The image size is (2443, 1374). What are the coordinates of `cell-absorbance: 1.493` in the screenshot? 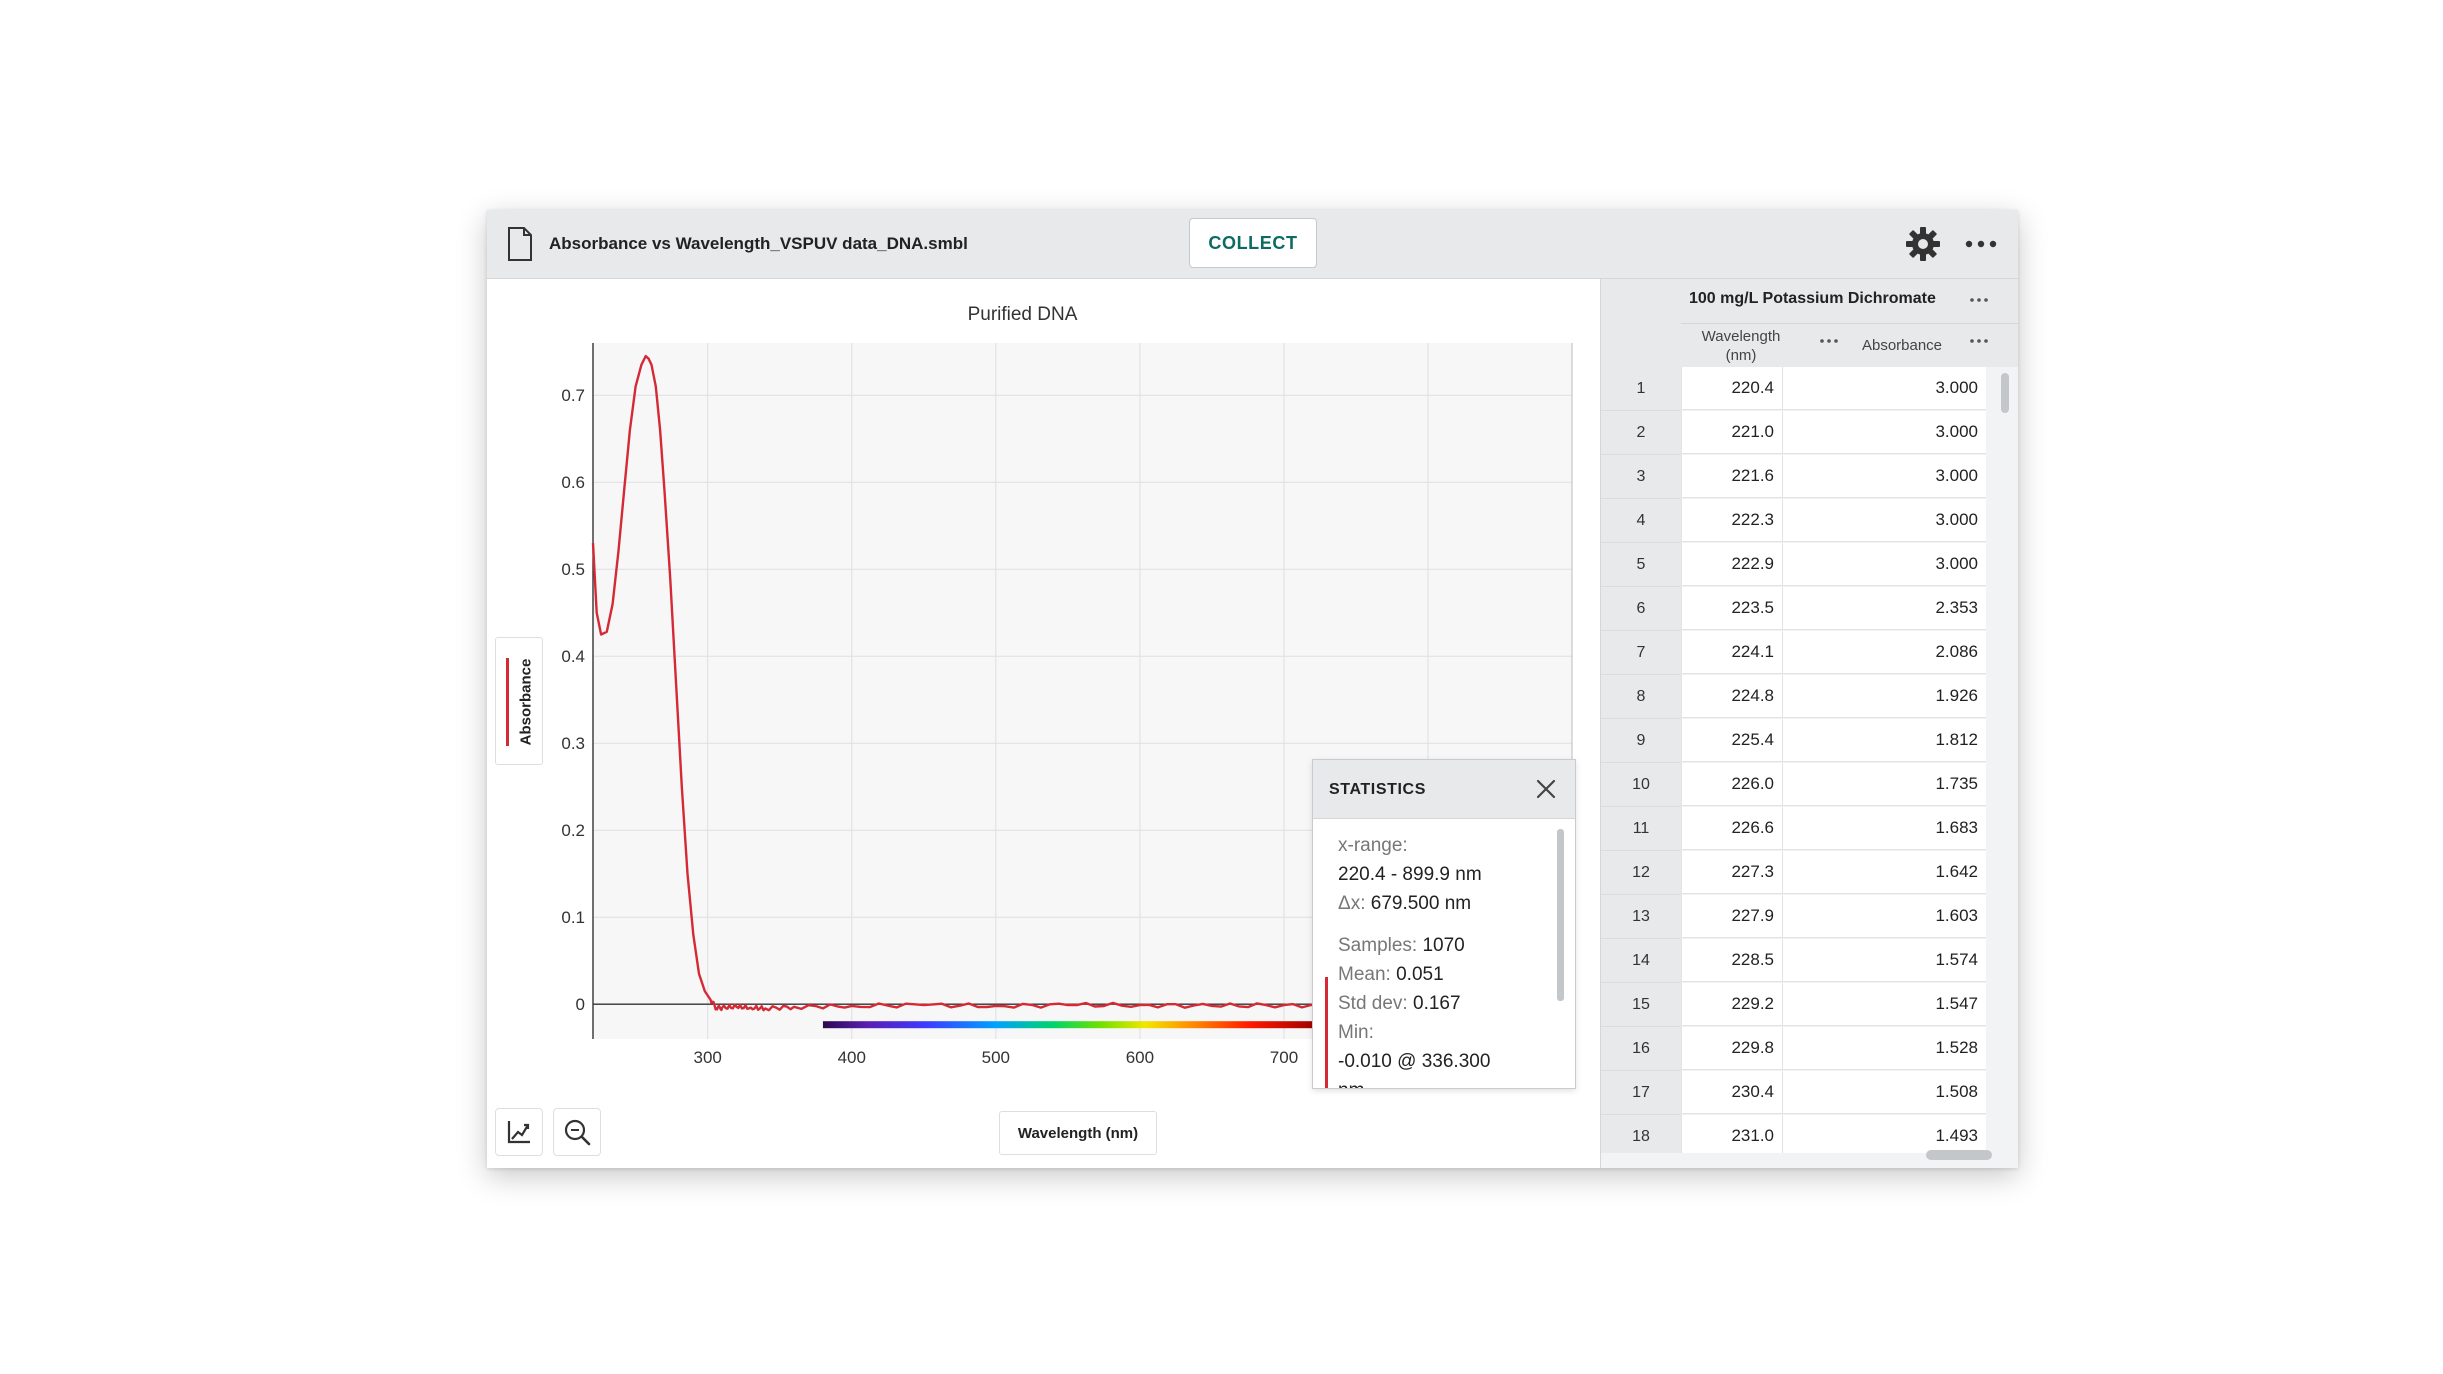 It's located at (1884, 1134).